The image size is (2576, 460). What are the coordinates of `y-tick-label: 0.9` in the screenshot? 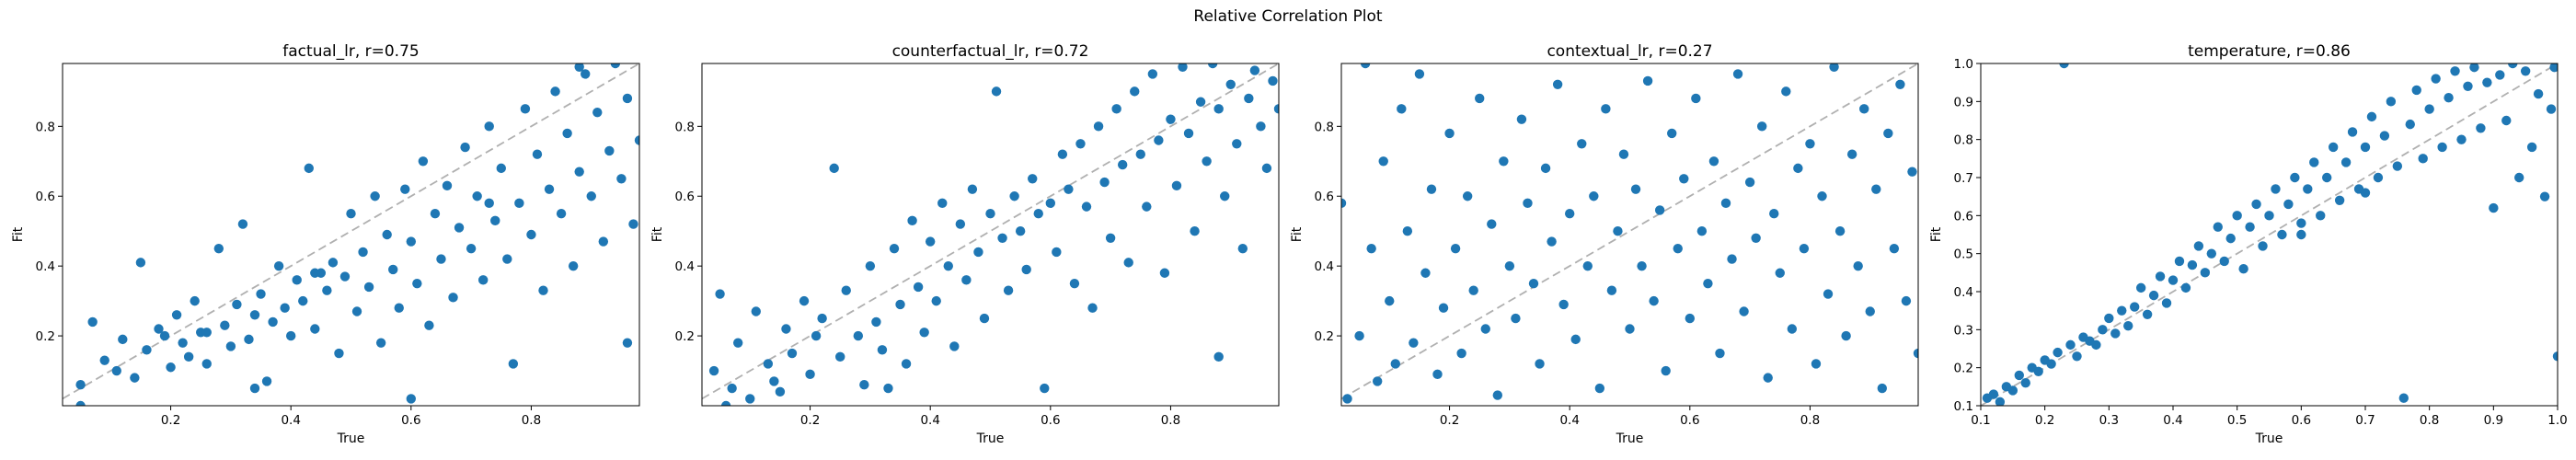 It's located at (1963, 102).